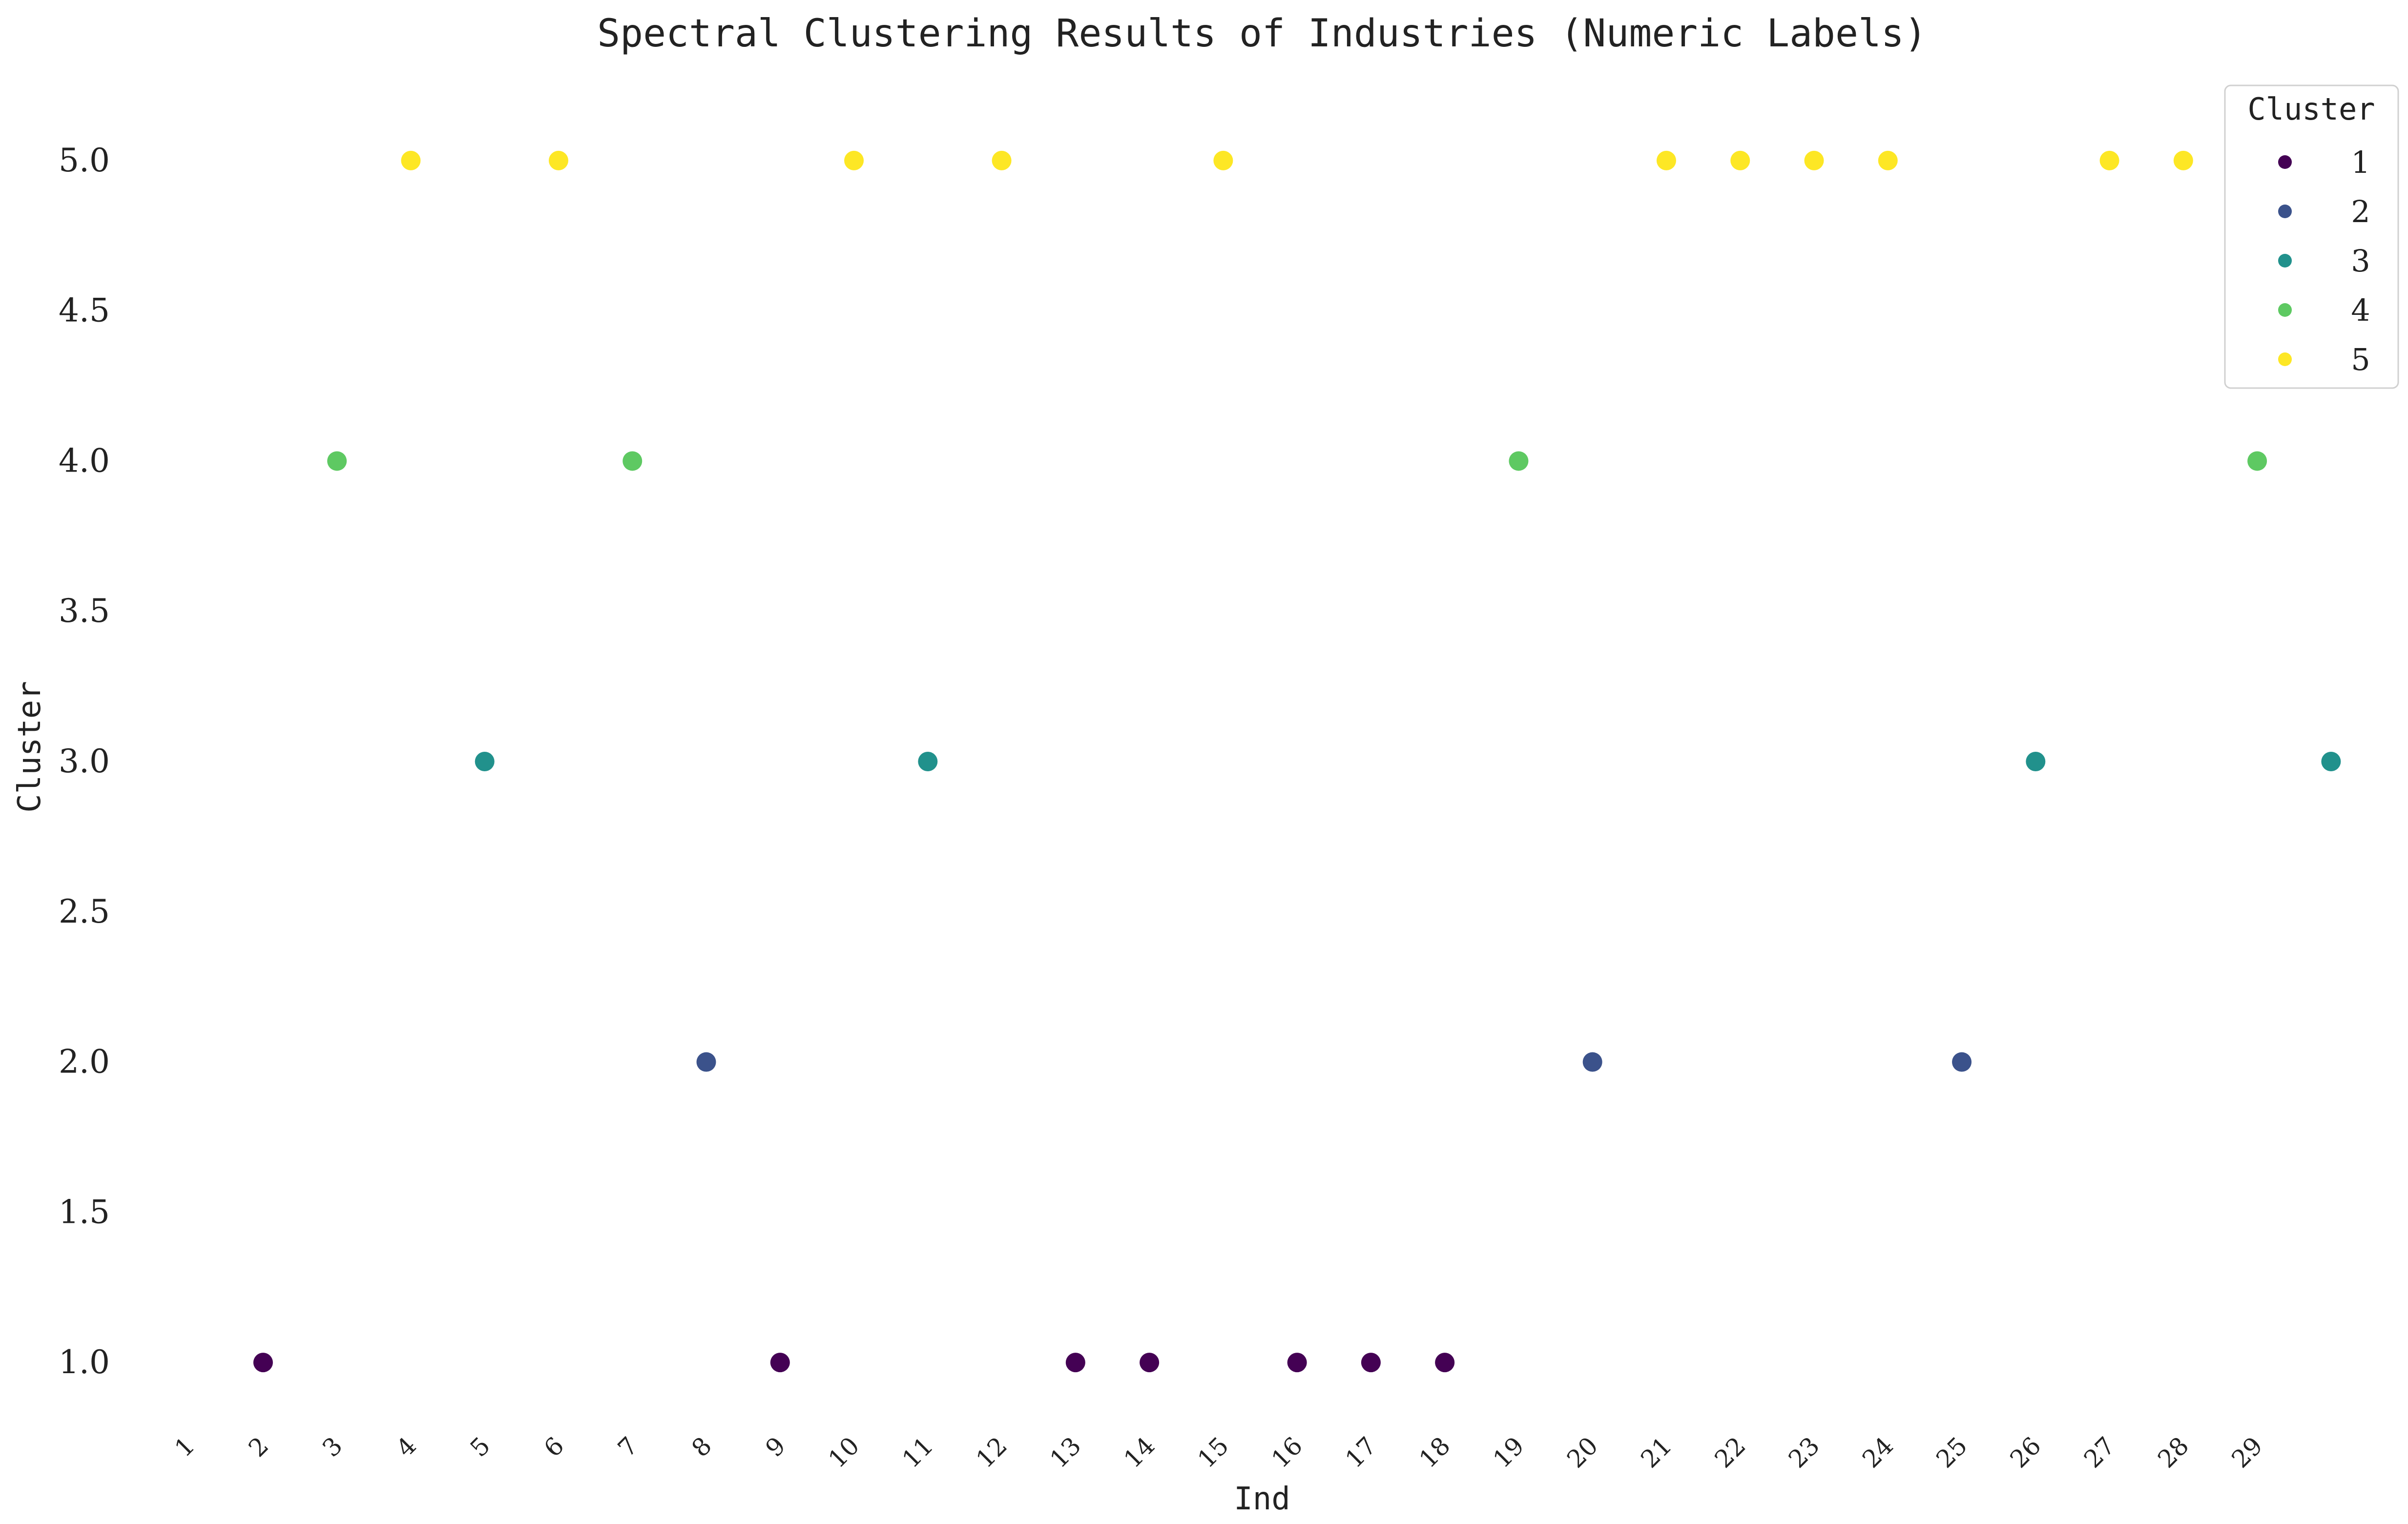  I want to click on x-tick-label: 19, so click(1509, 1452).